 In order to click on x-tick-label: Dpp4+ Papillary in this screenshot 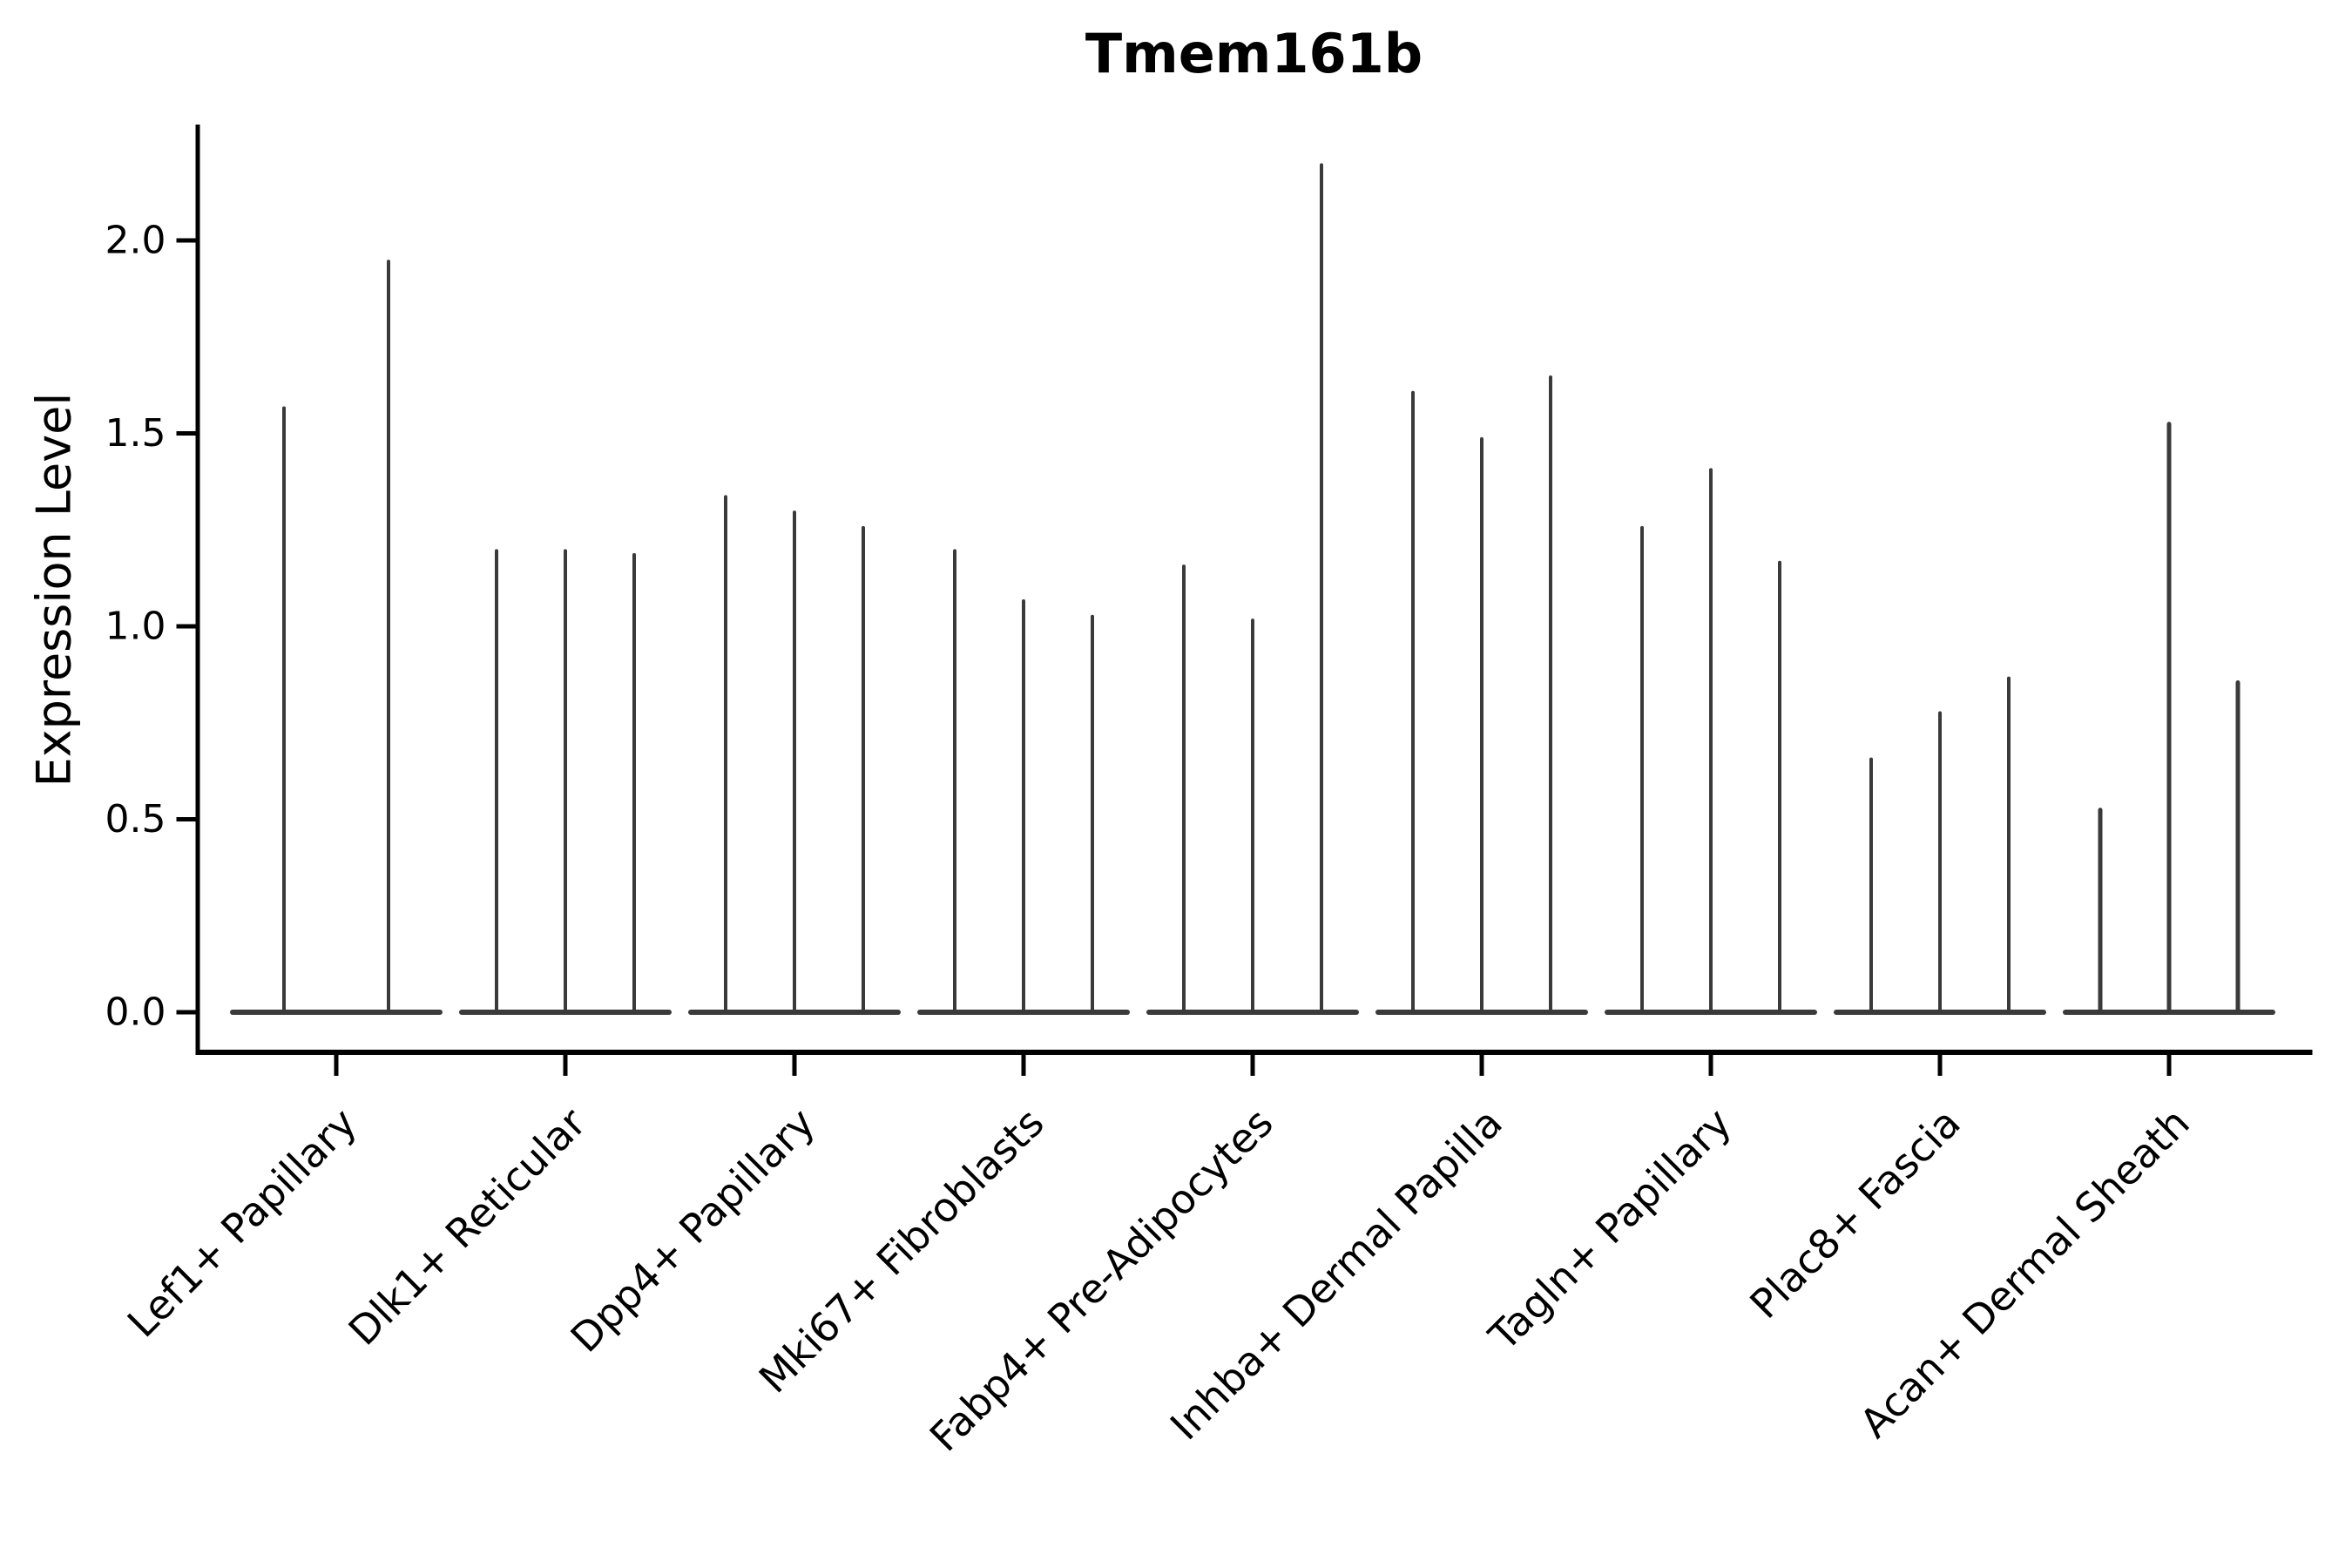, I will do `click(693, 1231)`.